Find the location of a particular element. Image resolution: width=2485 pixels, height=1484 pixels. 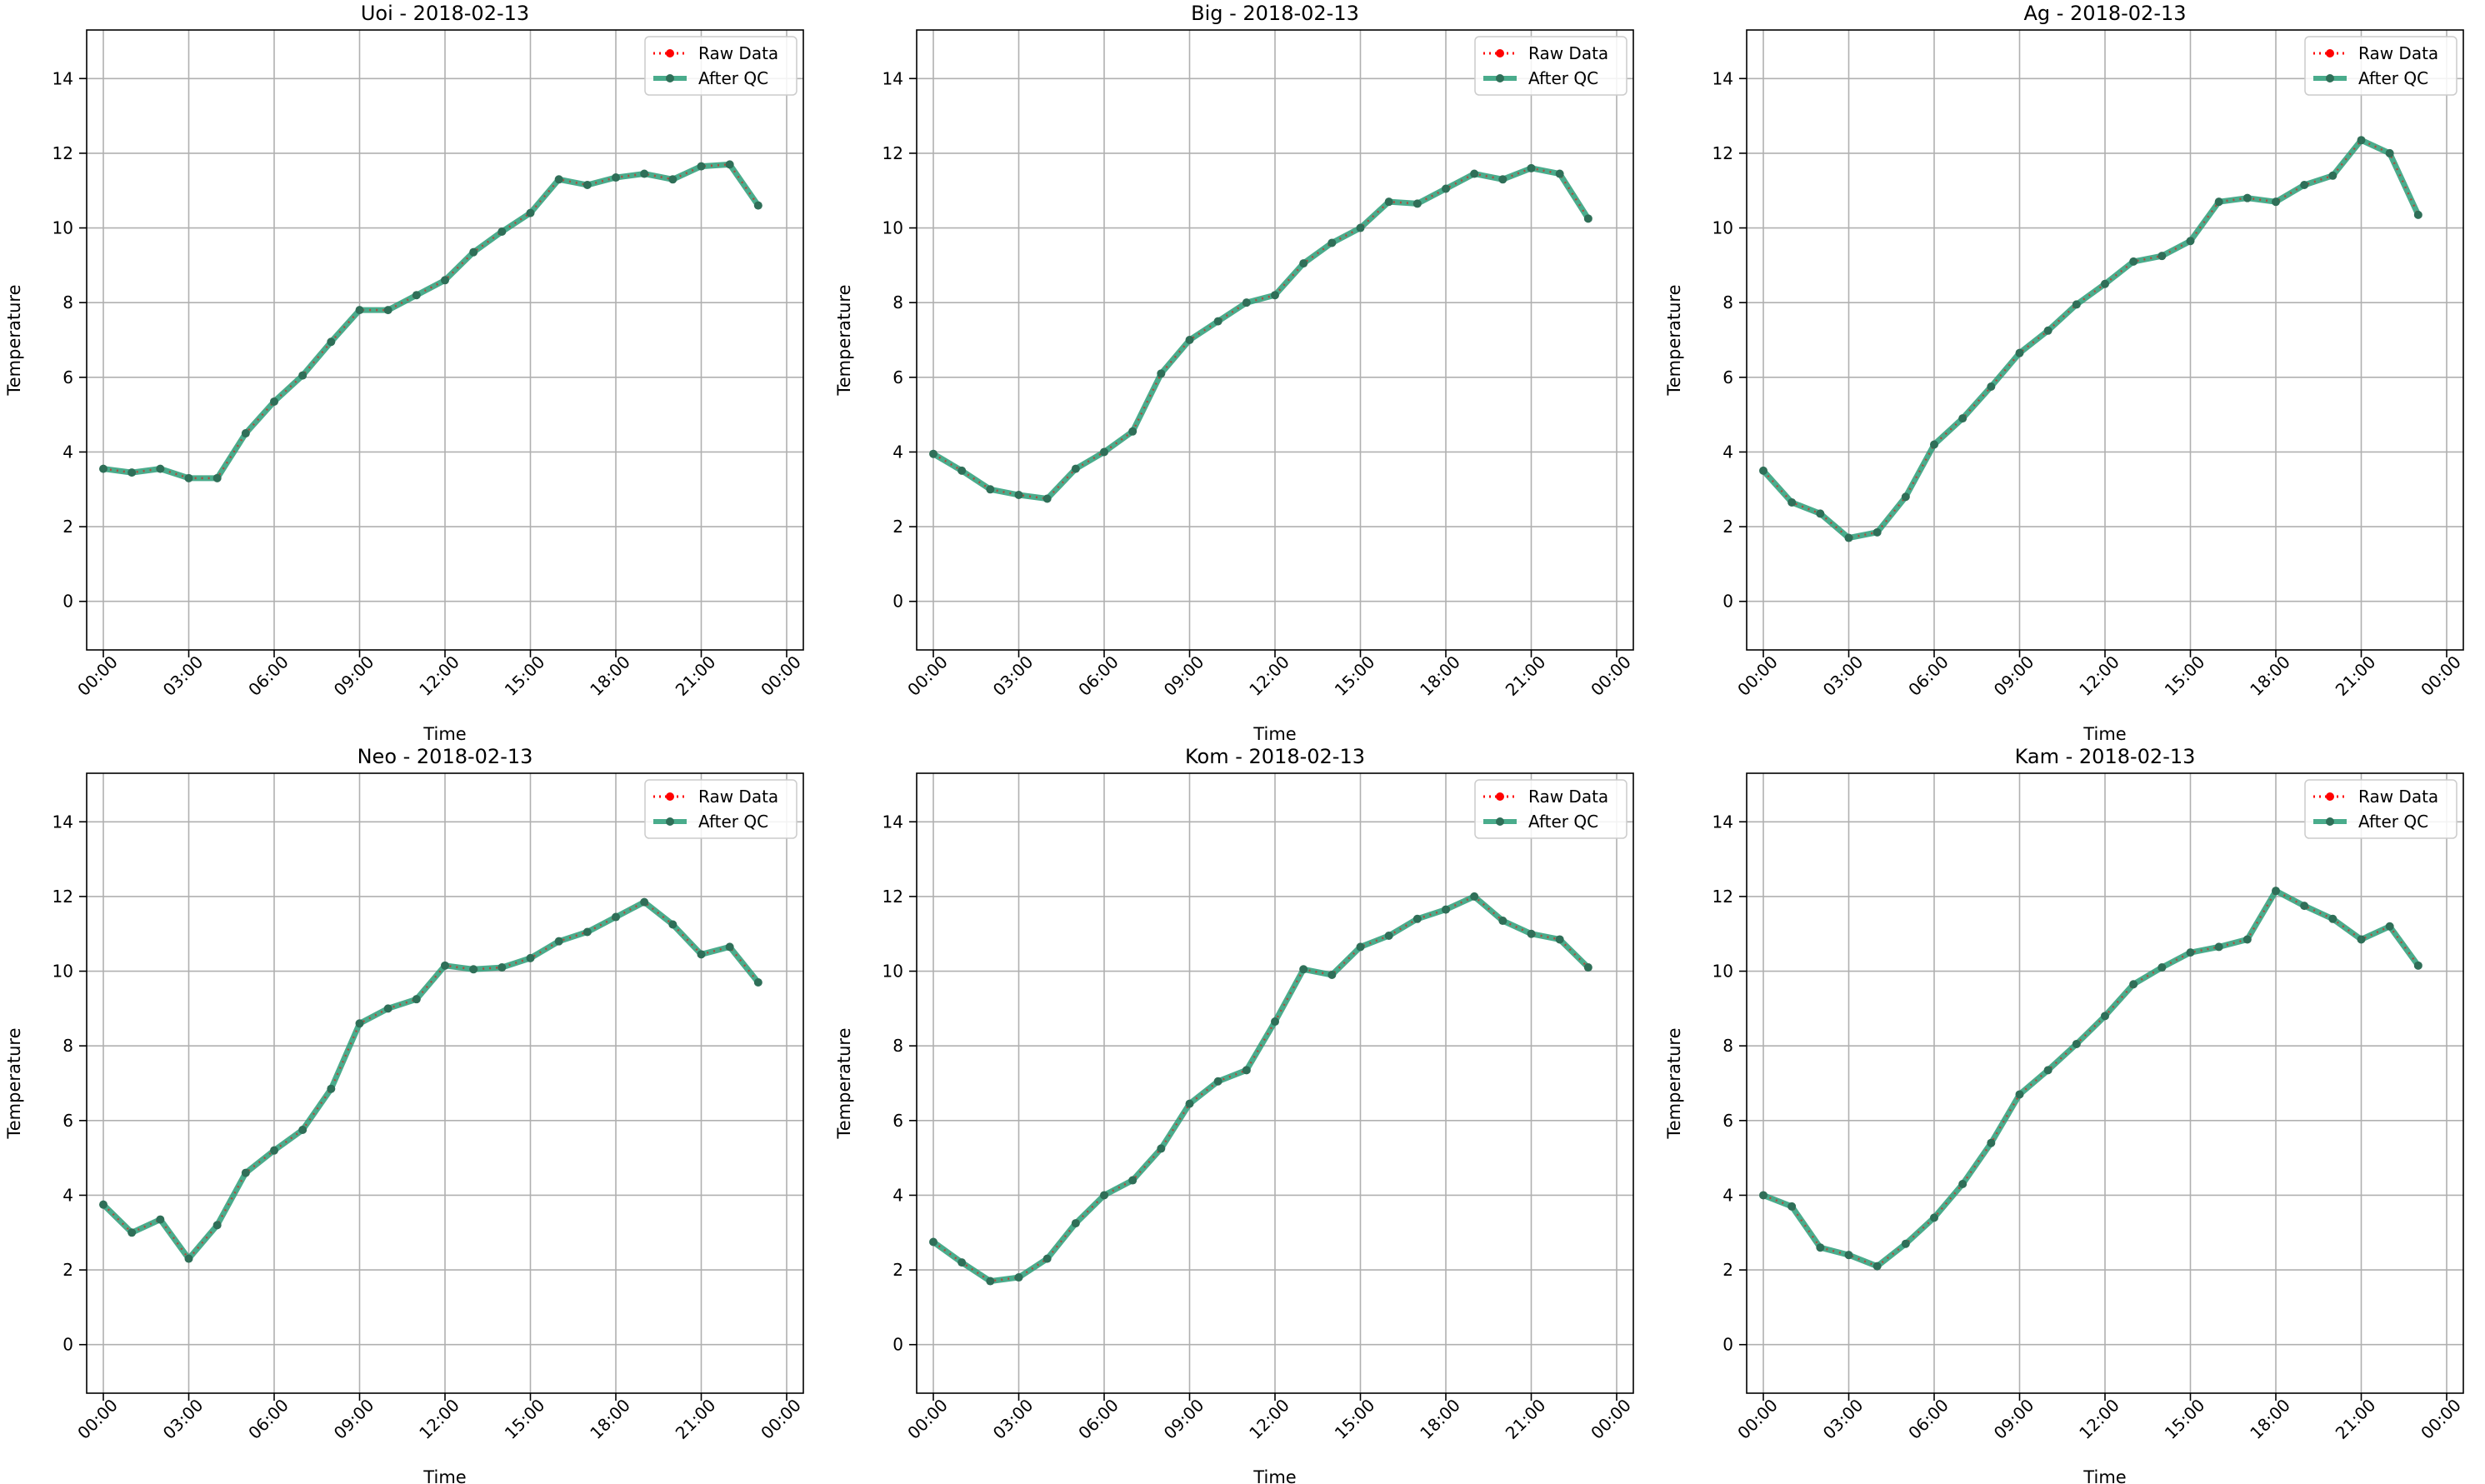

series-line-raw-data is located at coordinates (431, 1081).